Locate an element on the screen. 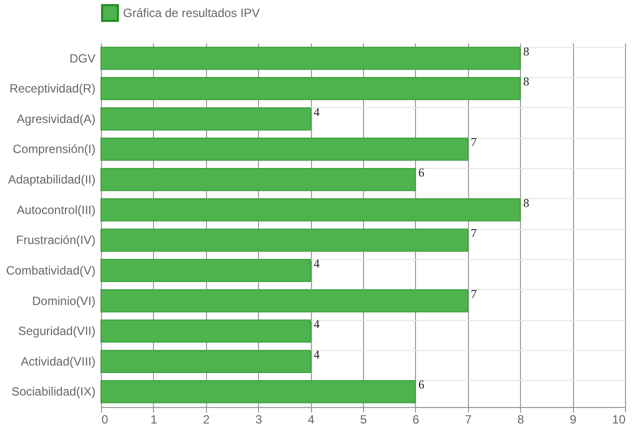  x-tick-label: 10 is located at coordinates (619, 419).